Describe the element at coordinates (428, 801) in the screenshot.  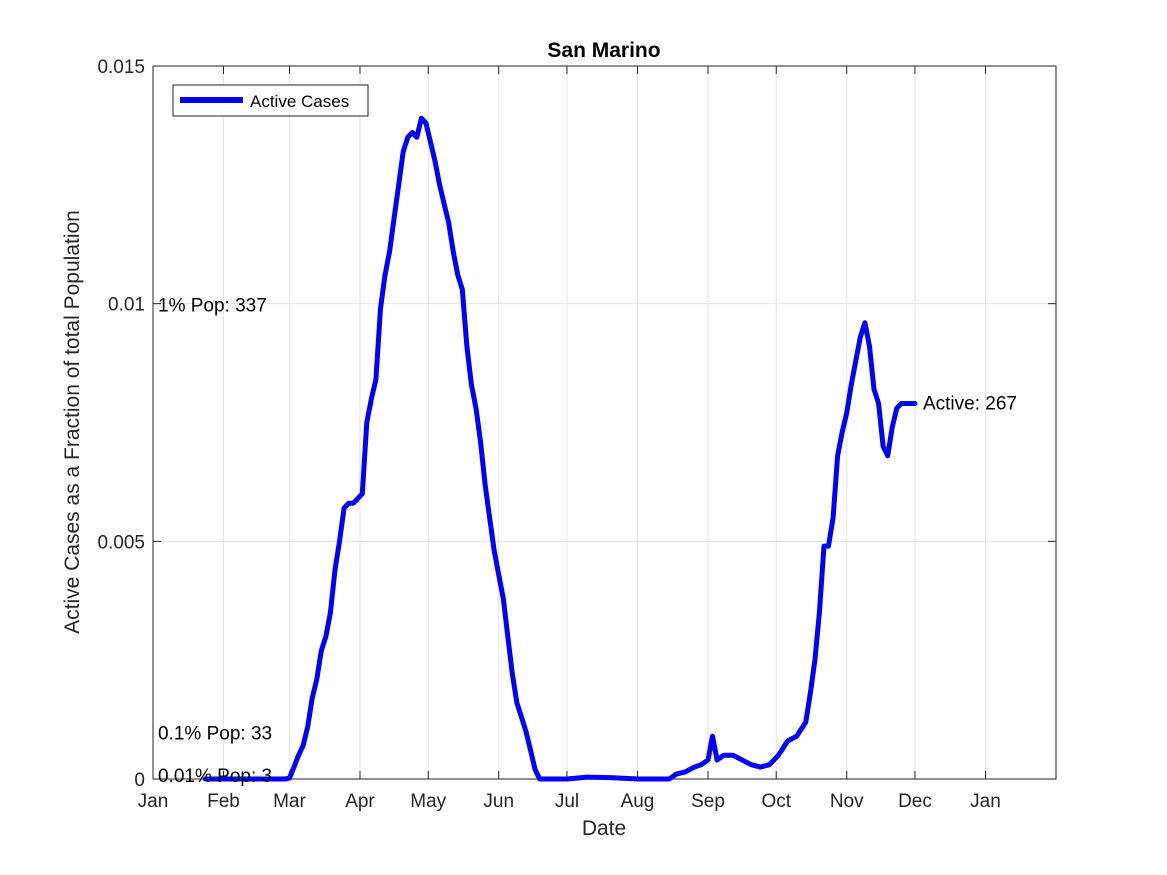
I see `x-tick-label: May` at that location.